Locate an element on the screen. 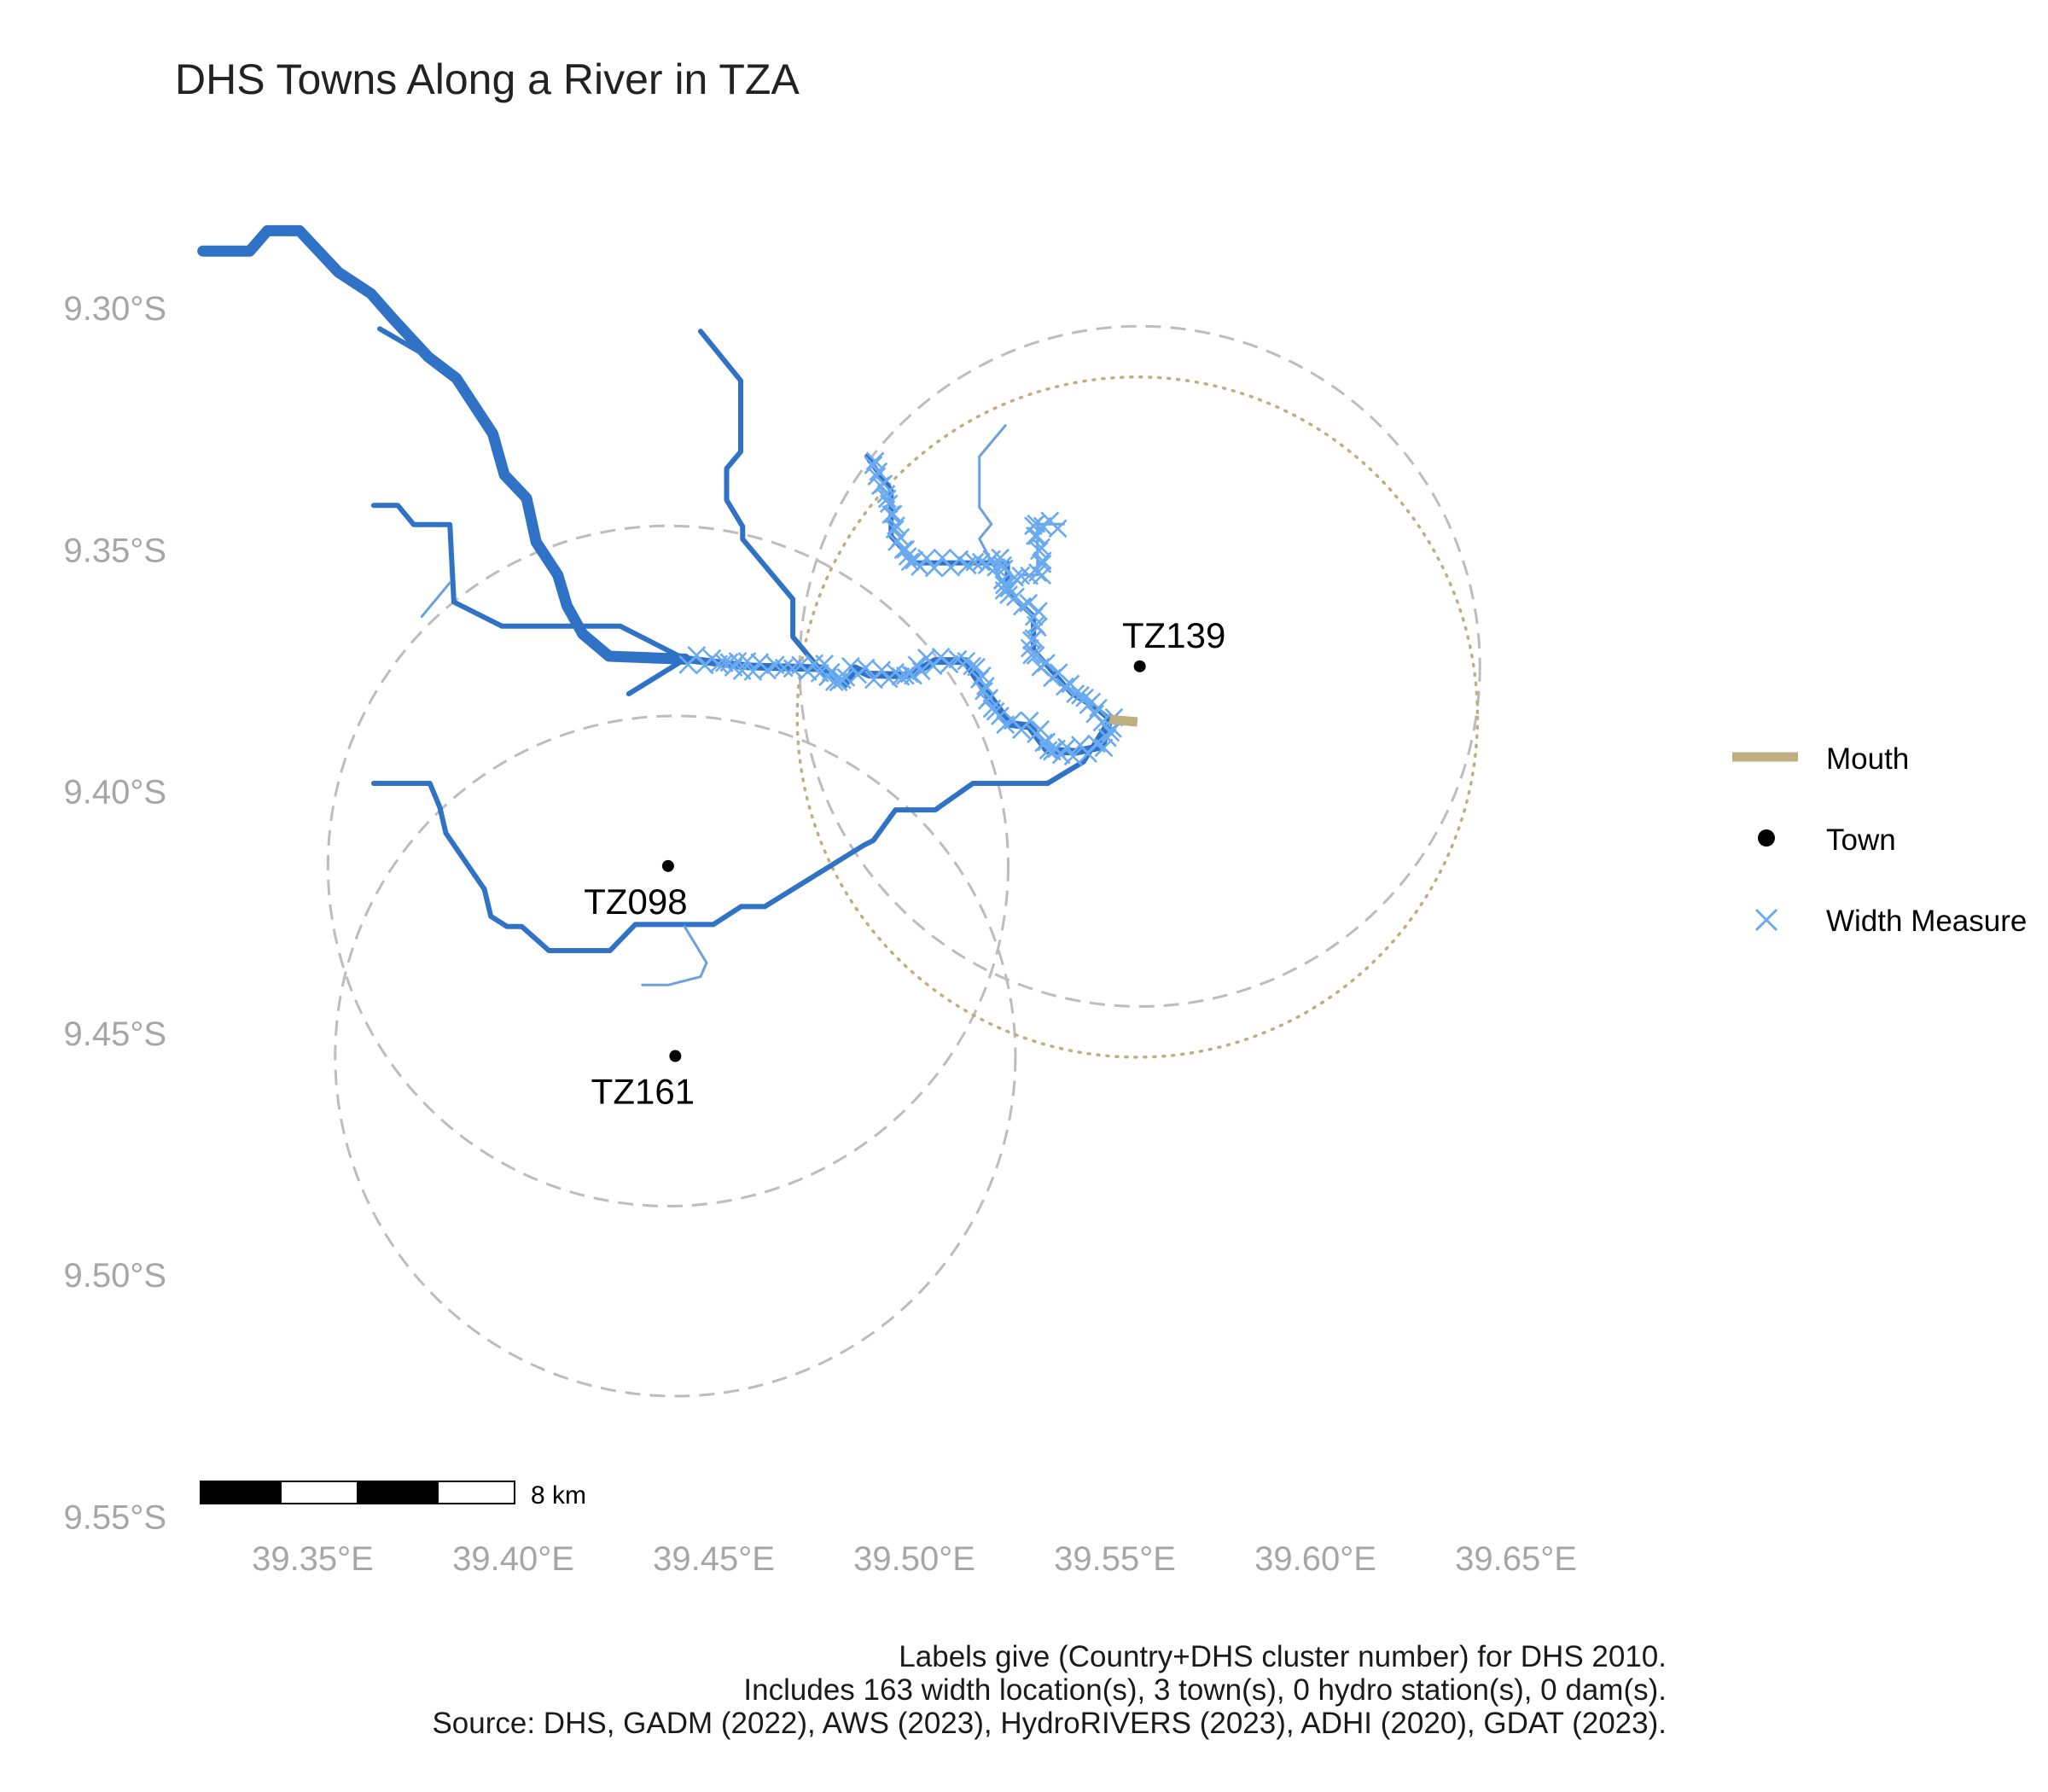 This screenshot has height=1792, width=2048. legend-mouth-label: Mouth is located at coordinates (1868, 759).